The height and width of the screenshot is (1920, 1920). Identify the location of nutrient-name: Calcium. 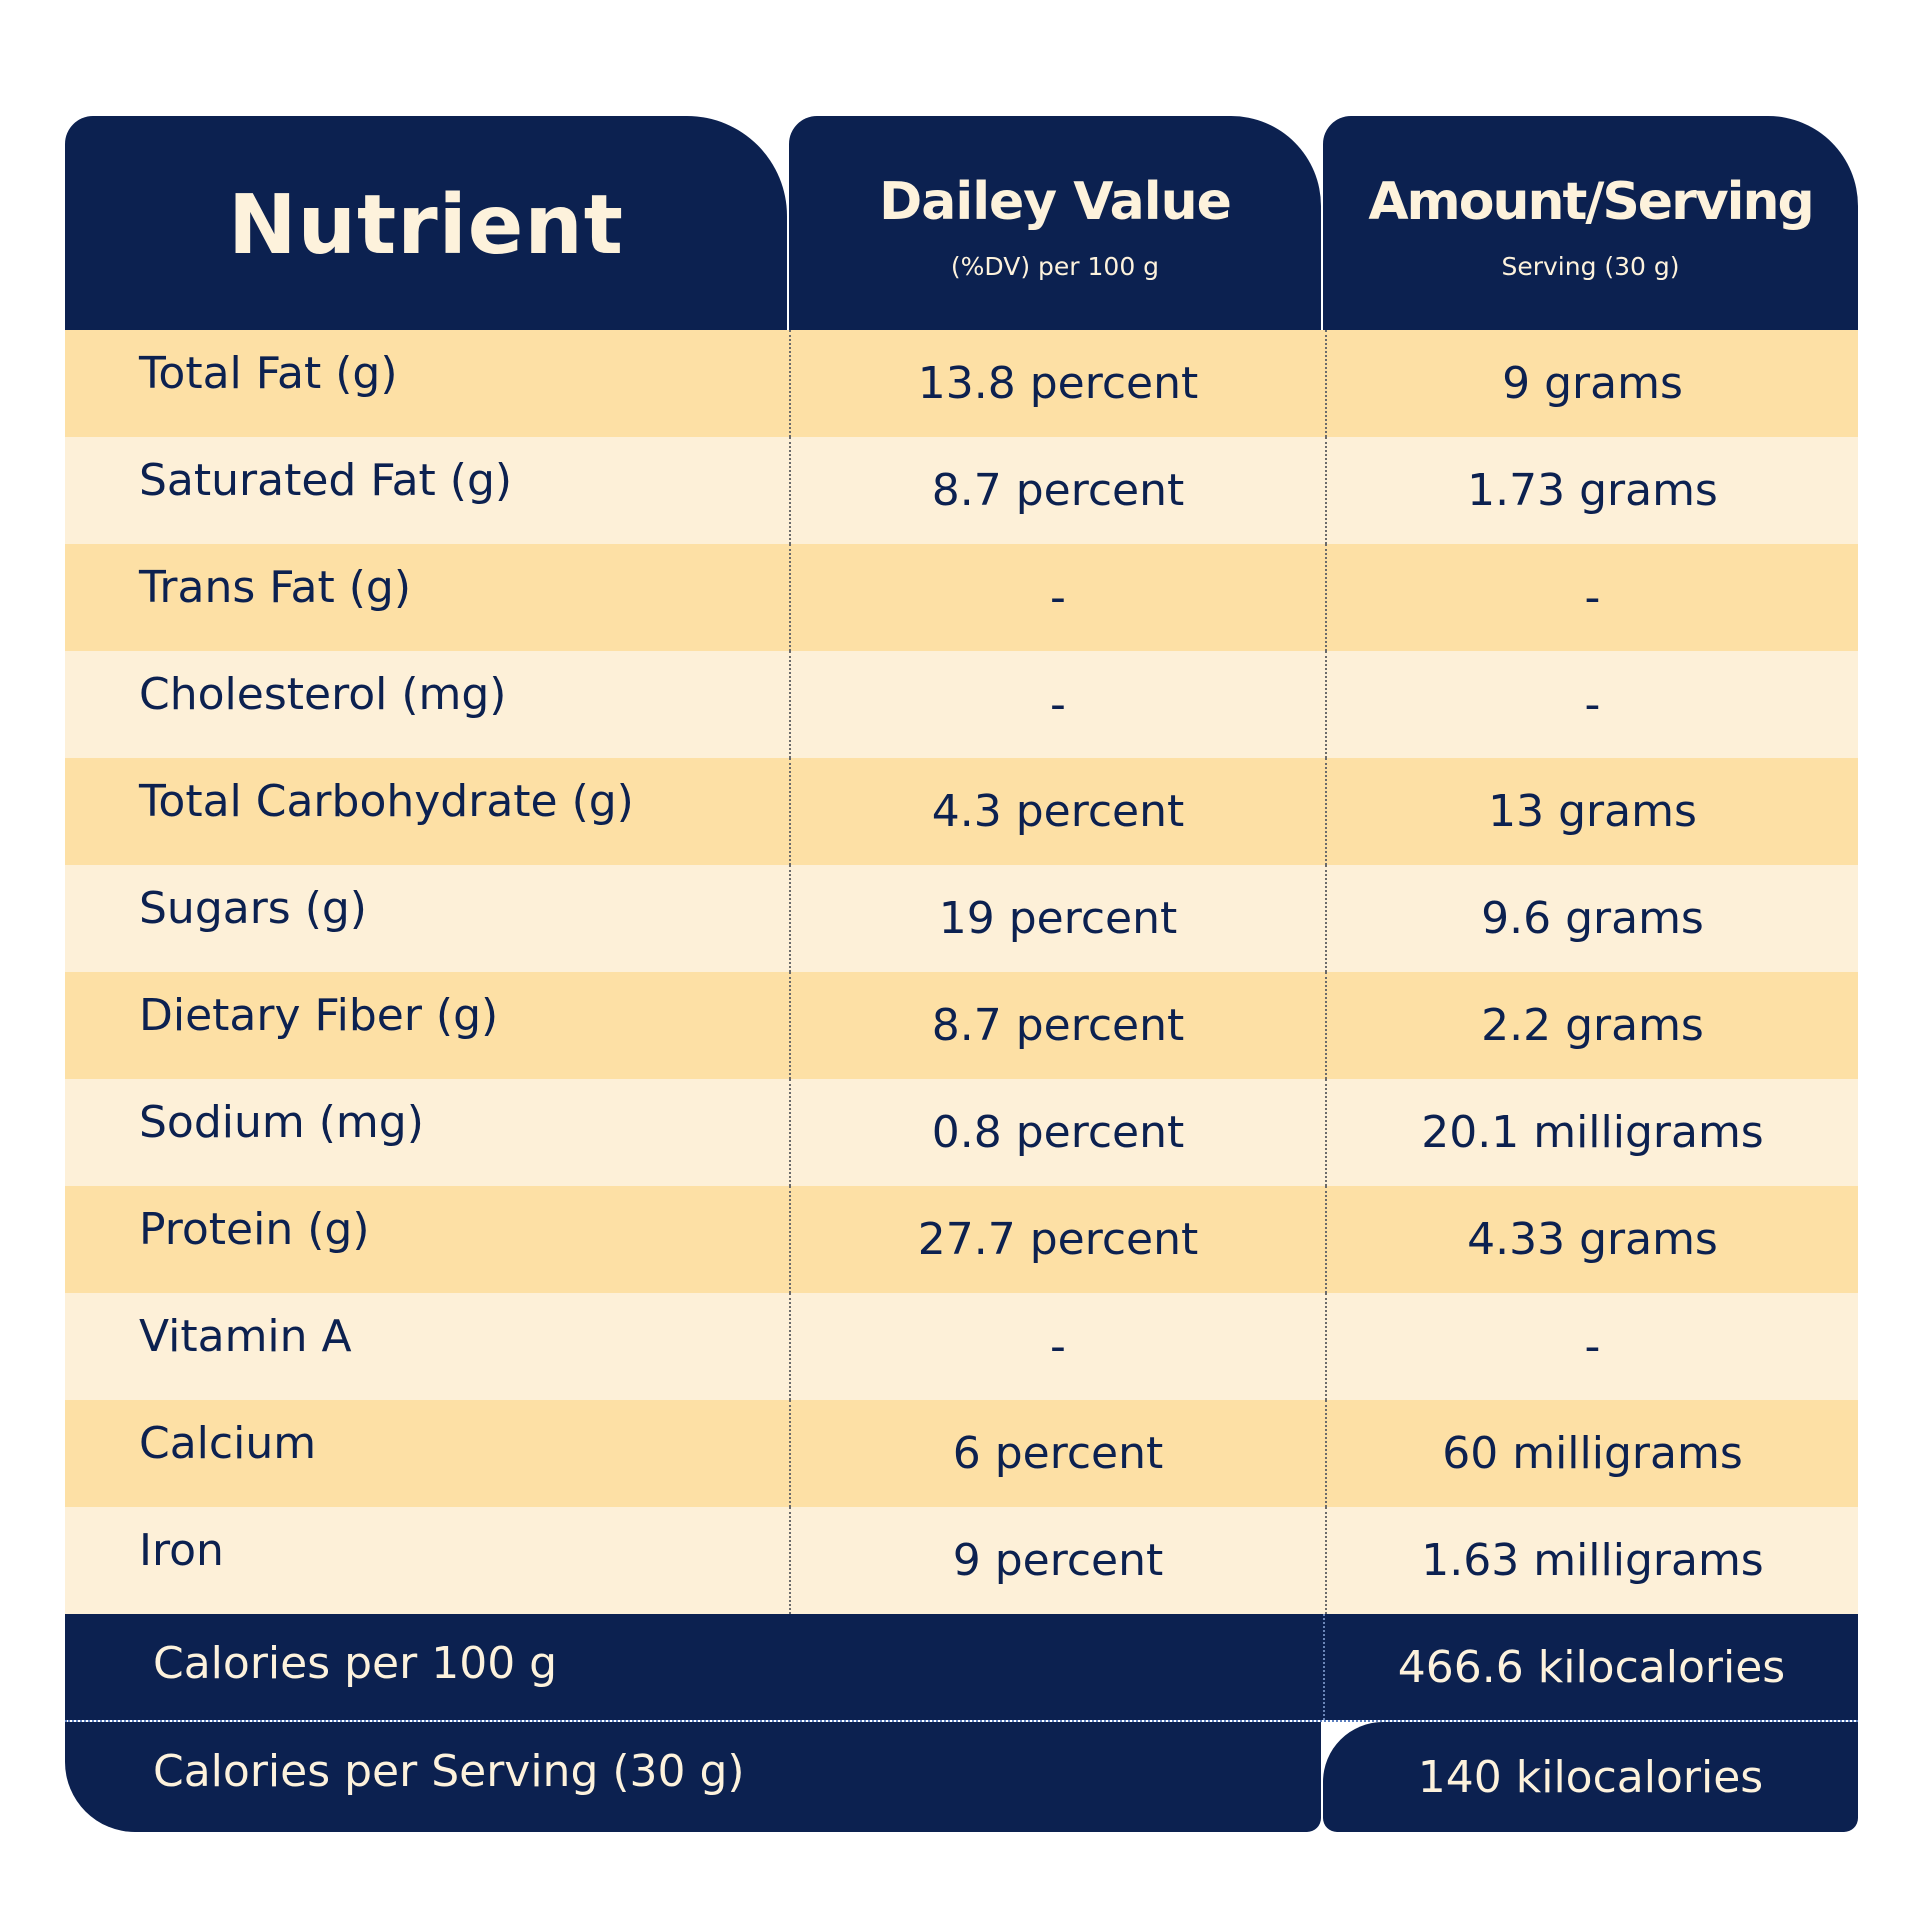
(228, 1443).